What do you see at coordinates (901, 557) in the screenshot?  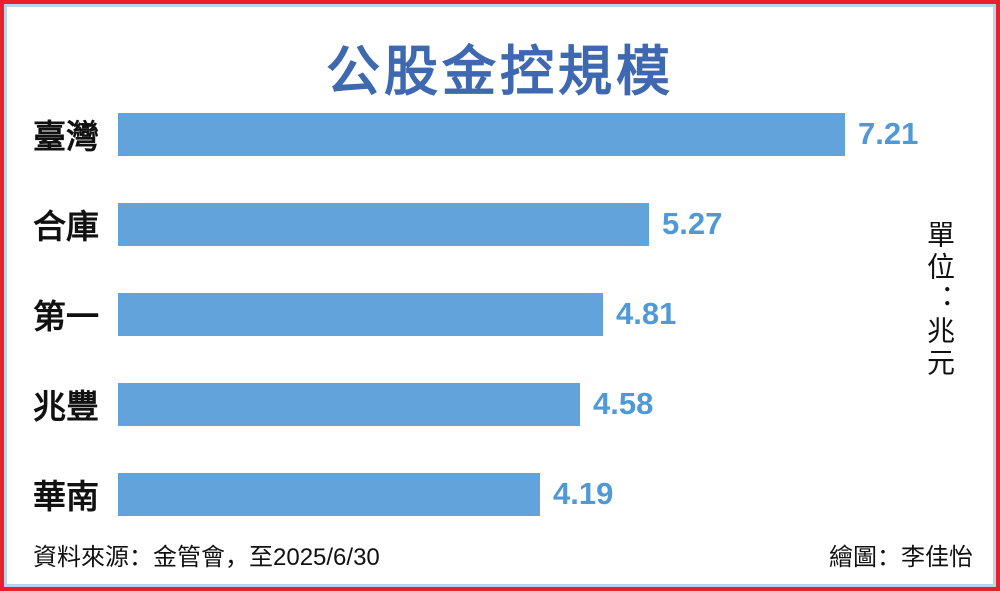 I see `credit-note: 繪圖：李佳怡` at bounding box center [901, 557].